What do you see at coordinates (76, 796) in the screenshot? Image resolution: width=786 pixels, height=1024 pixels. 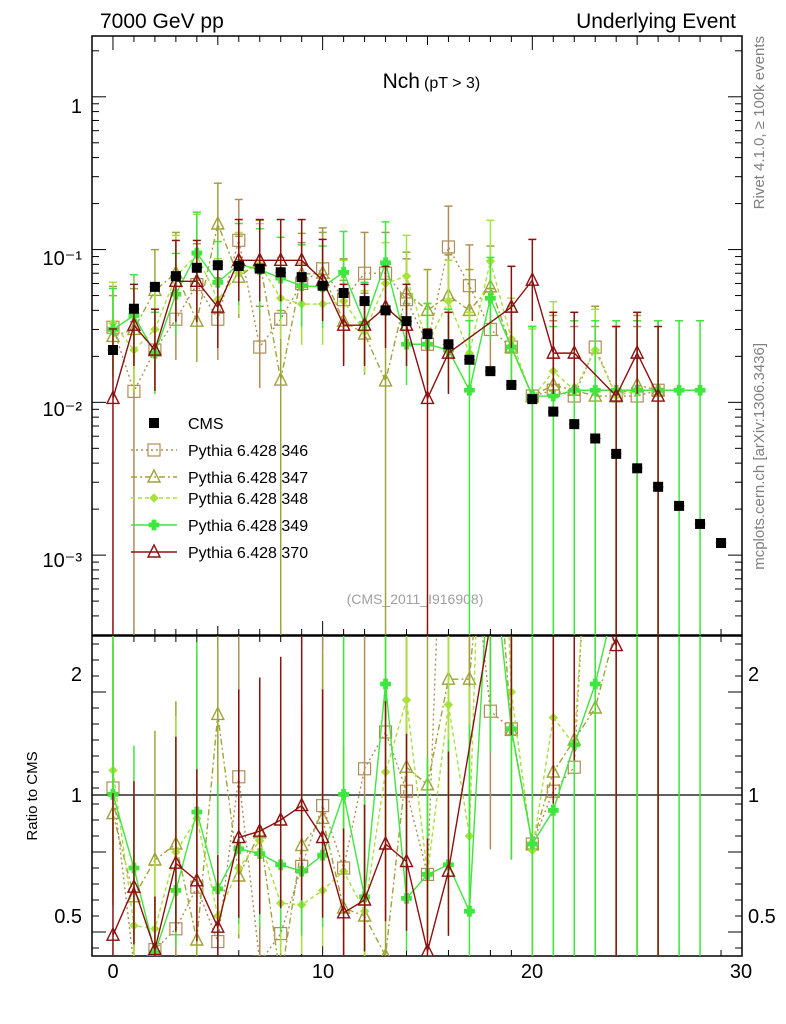 I see `ratio-tick-label-1: 1` at bounding box center [76, 796].